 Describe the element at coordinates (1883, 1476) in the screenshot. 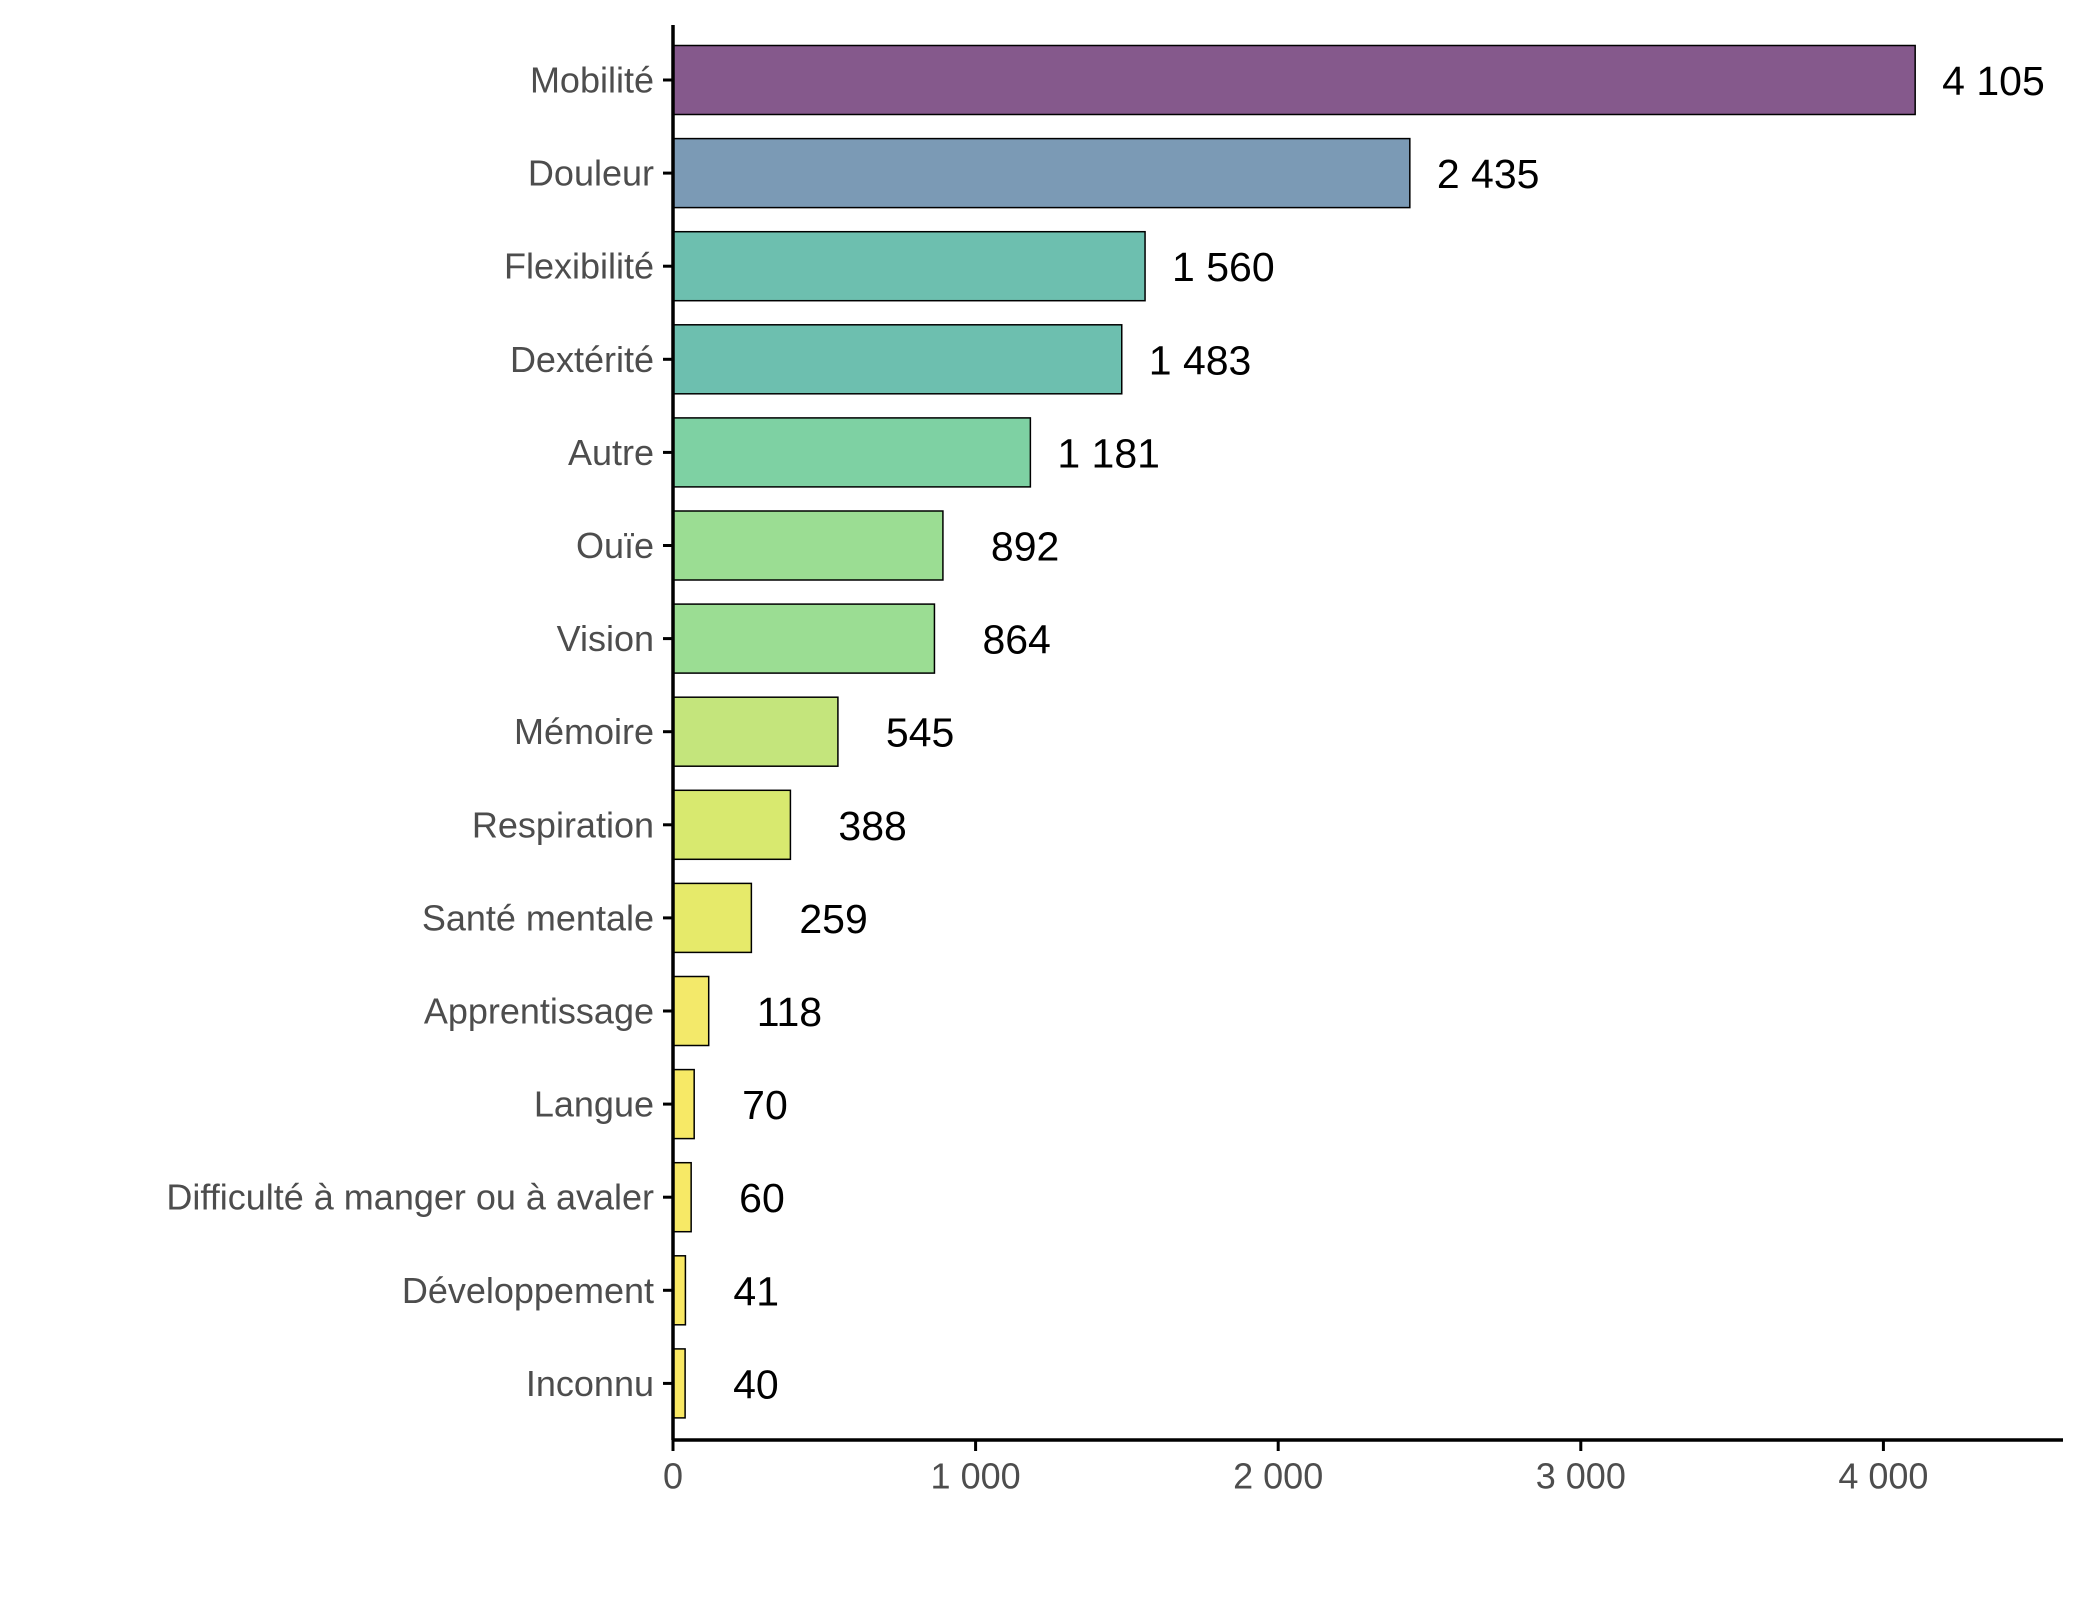

I see `x-tick-label-4: 4 000` at that location.